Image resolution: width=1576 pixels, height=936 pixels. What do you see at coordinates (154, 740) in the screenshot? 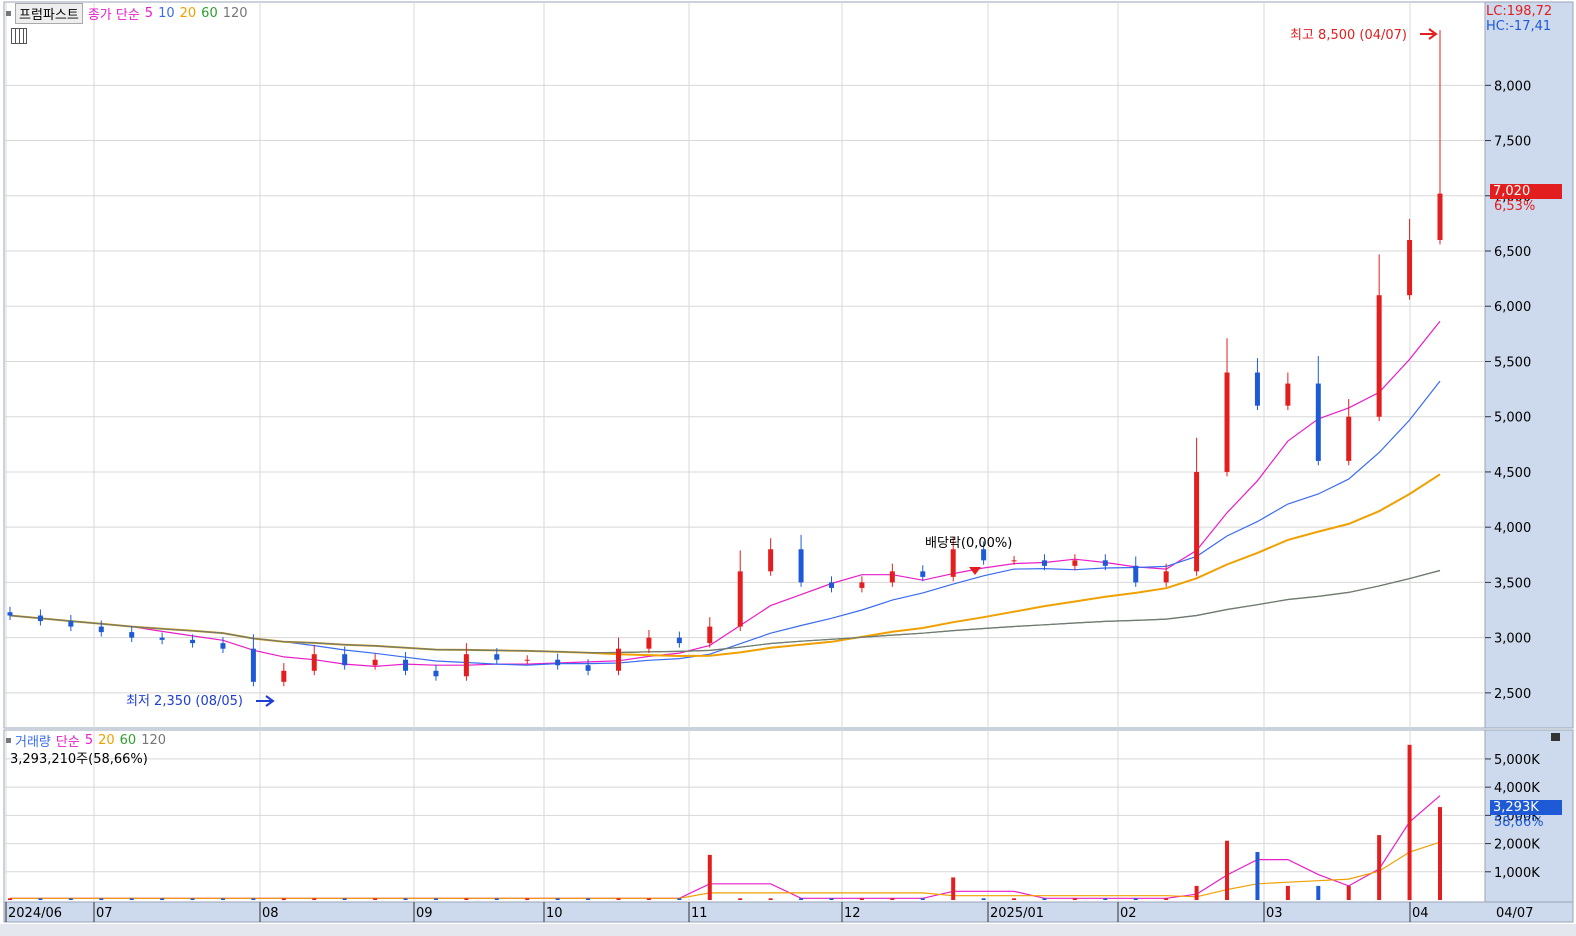
I see `vol-ma120-label: 120` at bounding box center [154, 740].